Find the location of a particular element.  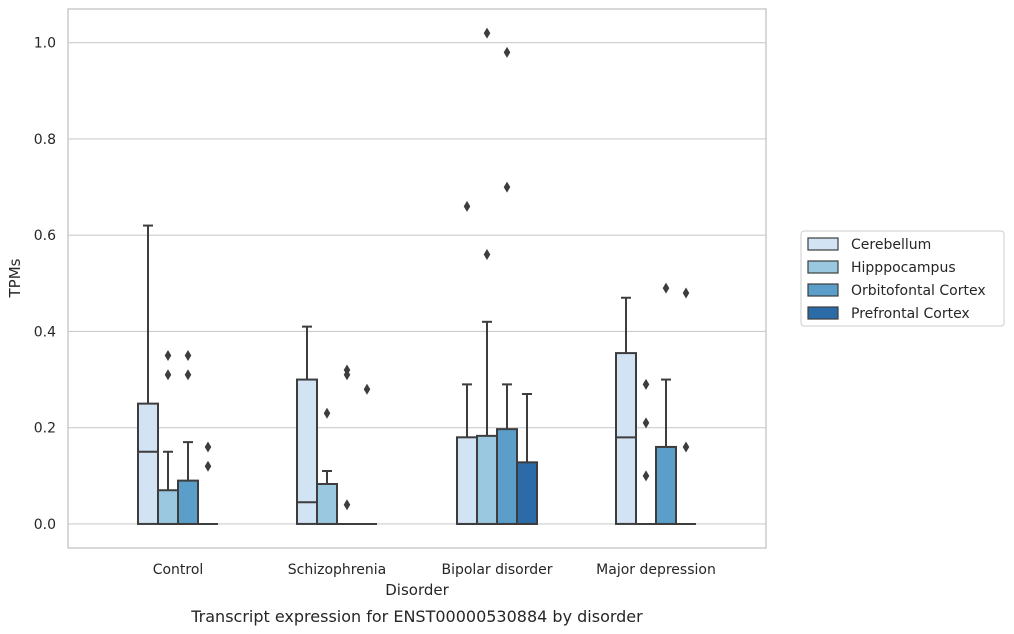

legend-item: Prefrontal Cortex is located at coordinates (888, 314).